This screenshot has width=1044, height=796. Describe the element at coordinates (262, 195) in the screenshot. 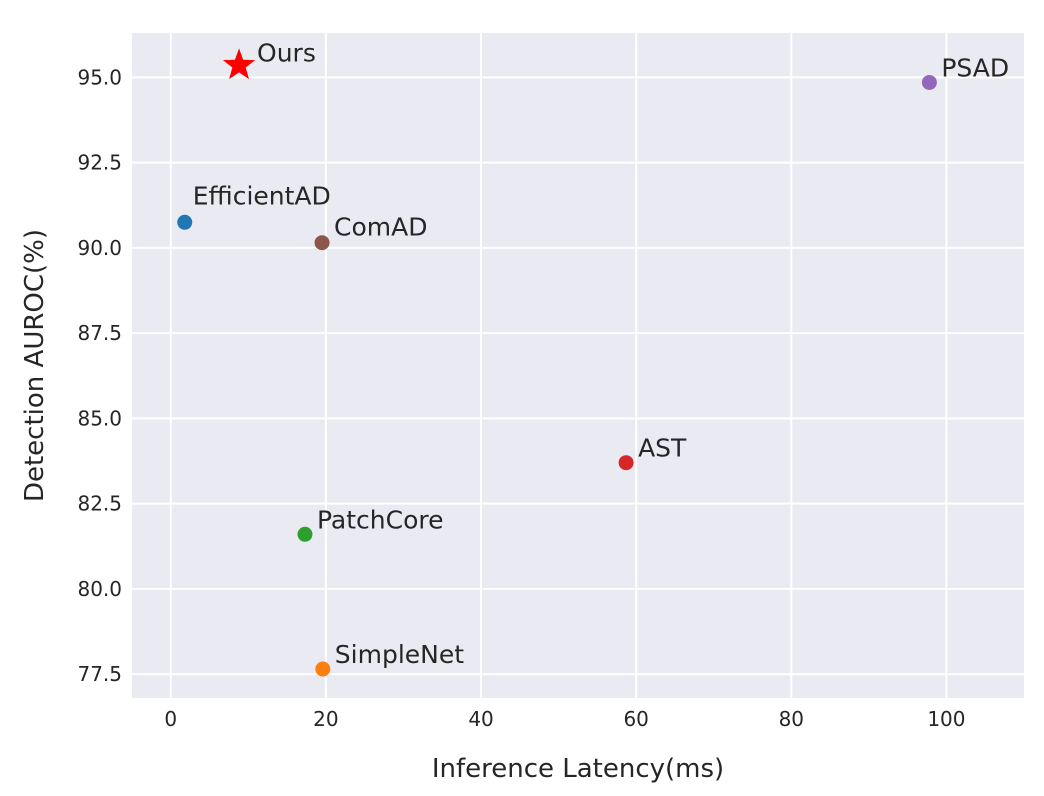

I see `point-label-efficientad: EfficientAD` at that location.